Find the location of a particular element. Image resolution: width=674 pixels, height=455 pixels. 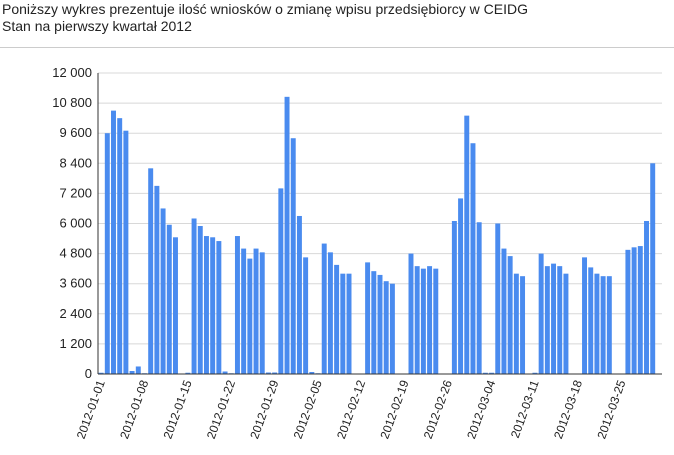

y-tick-label: 0 is located at coordinates (88, 373).